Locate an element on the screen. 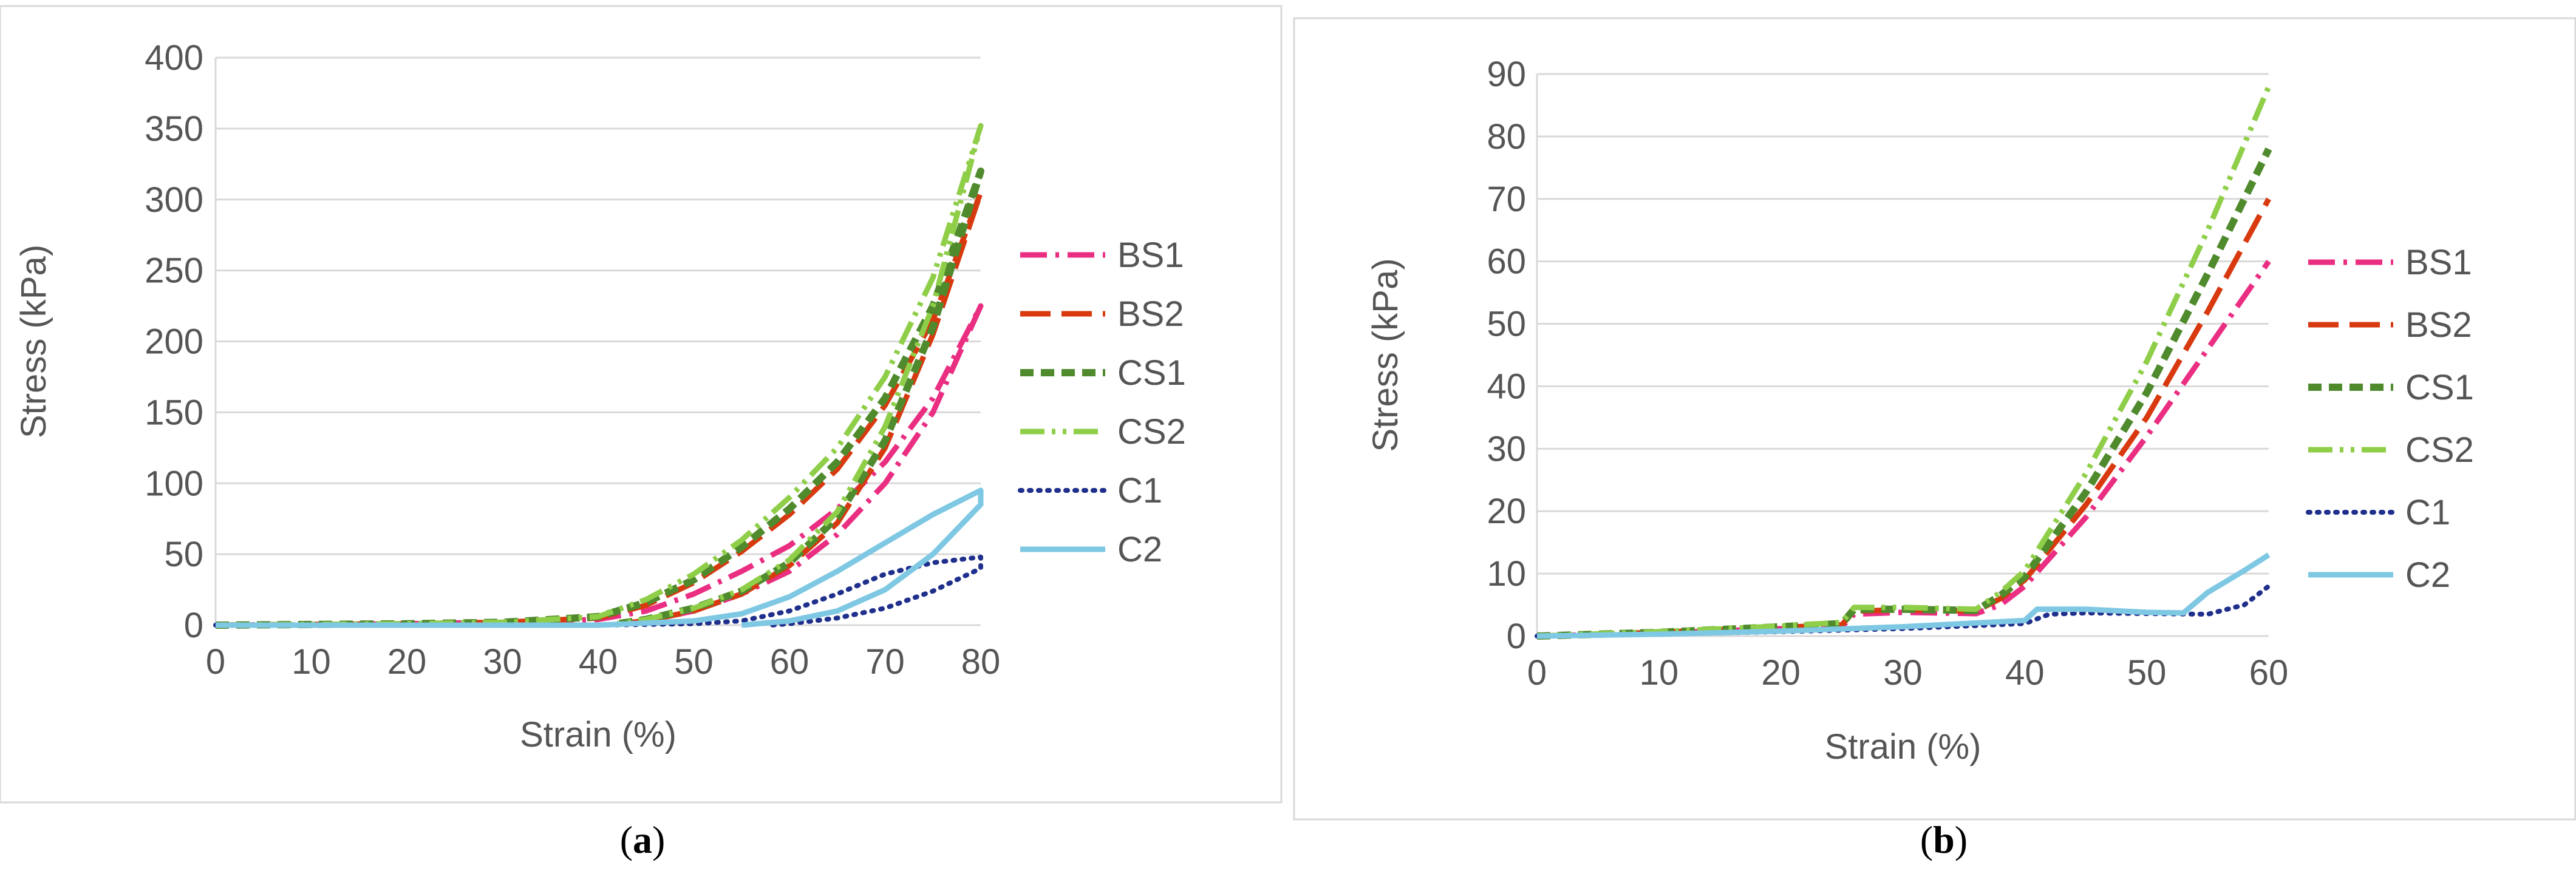 The width and height of the screenshot is (2576, 874). series-line-bs2 is located at coordinates (1904, 418).